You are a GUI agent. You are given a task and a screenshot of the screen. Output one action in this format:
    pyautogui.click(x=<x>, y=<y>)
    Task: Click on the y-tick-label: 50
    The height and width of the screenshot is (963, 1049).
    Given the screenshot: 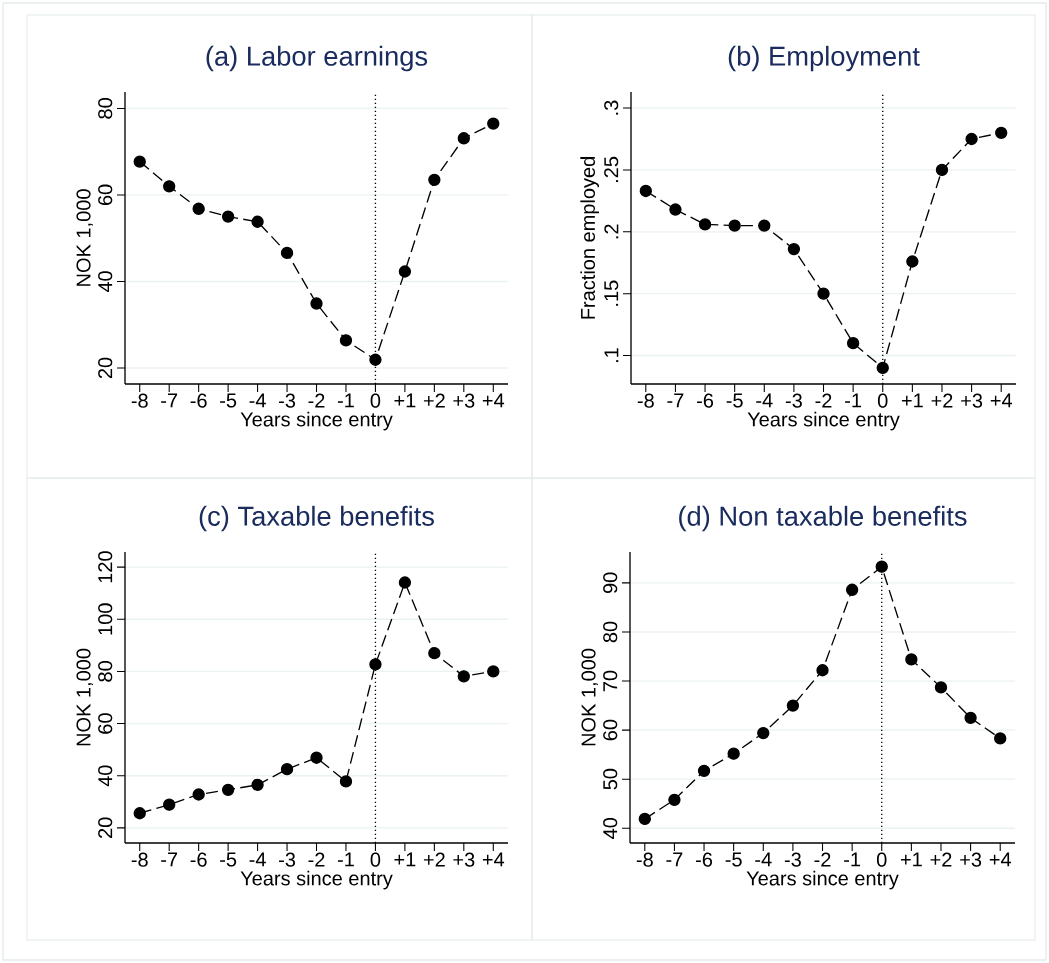 What is the action you would take?
    pyautogui.click(x=610, y=779)
    